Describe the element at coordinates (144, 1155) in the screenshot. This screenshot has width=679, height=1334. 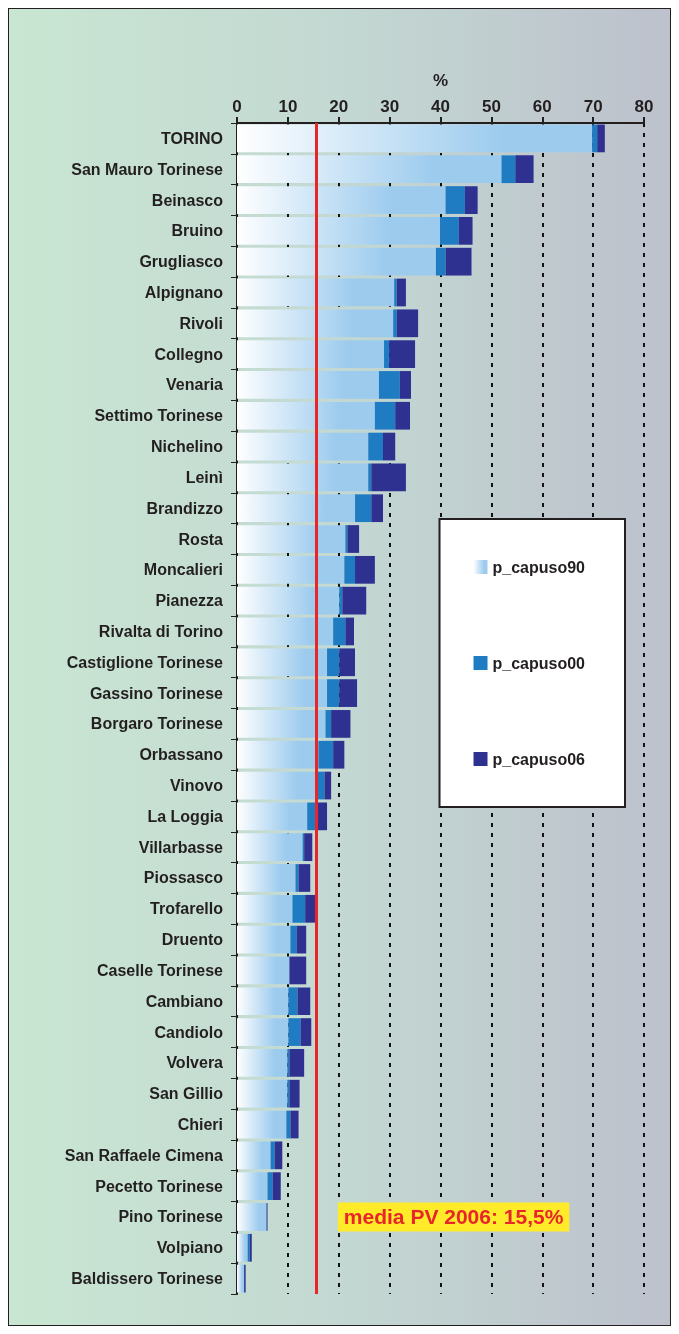
I see `y-tick-label: San Raffaele Cimena` at that location.